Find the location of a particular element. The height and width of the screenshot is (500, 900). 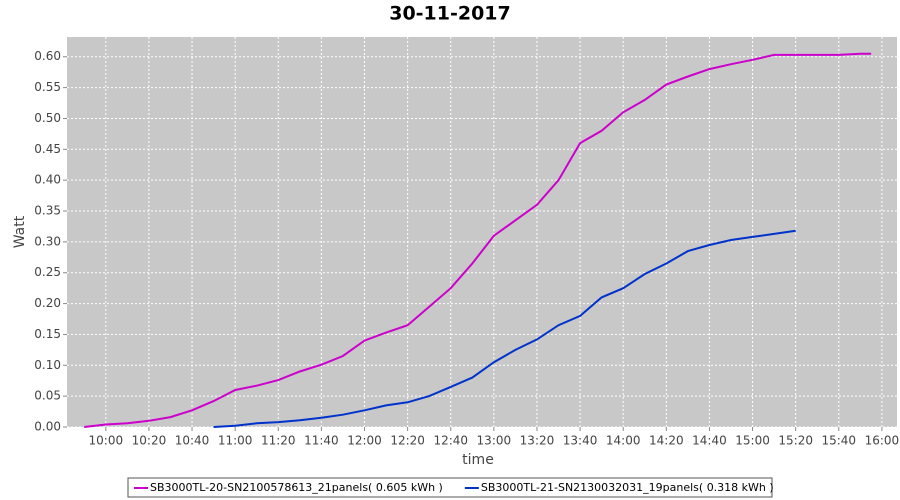

y-tick-label: 0.40 is located at coordinates (47, 180).